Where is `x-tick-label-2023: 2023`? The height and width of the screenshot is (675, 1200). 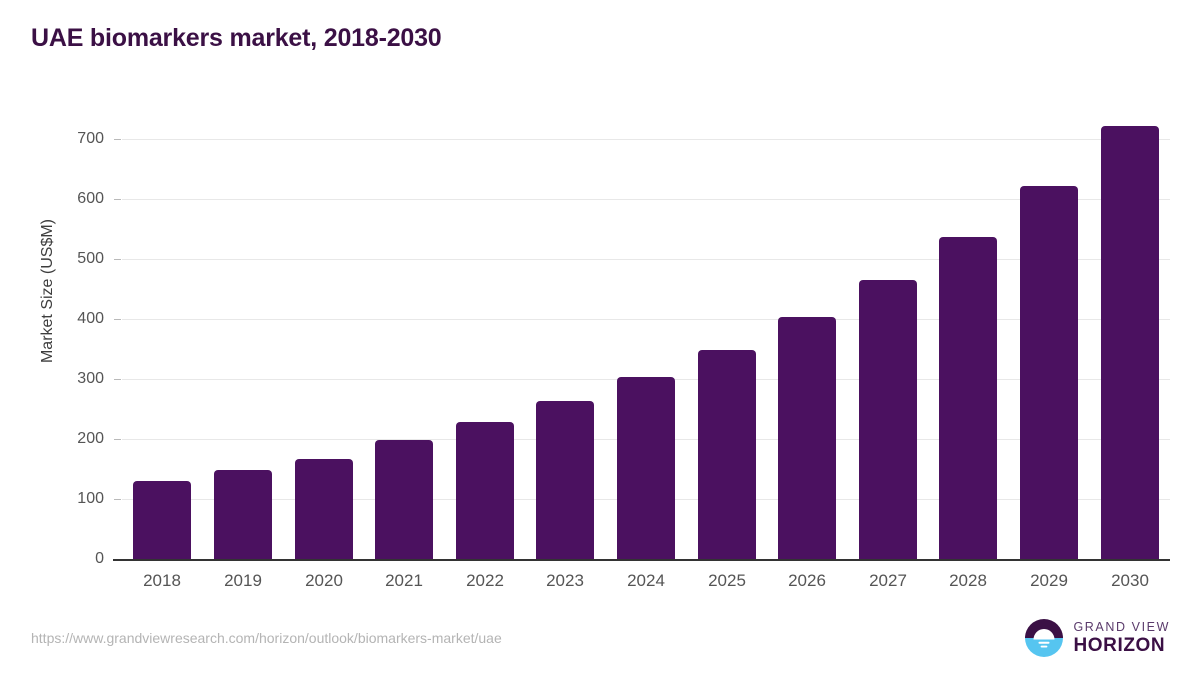 x-tick-label-2023: 2023 is located at coordinates (565, 580).